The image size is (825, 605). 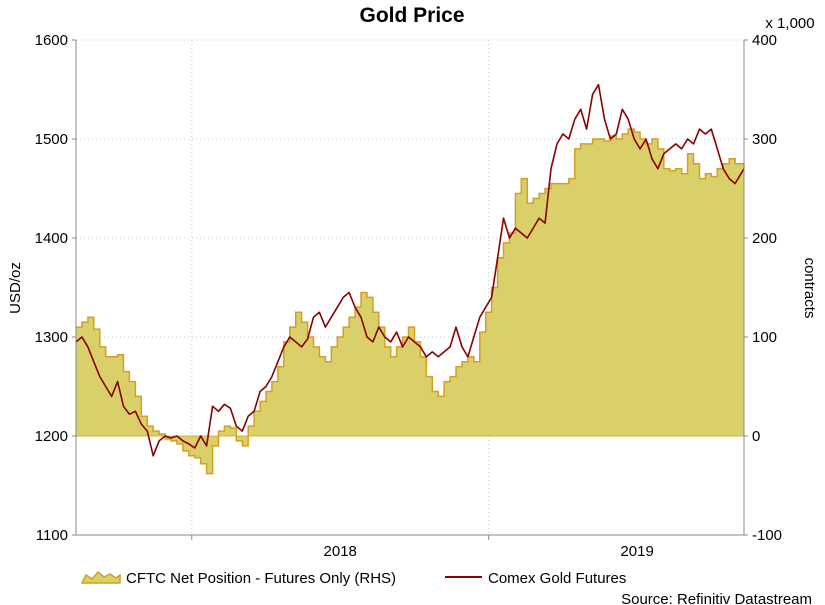 I want to click on right-tick-label-3: 200, so click(x=764, y=238).